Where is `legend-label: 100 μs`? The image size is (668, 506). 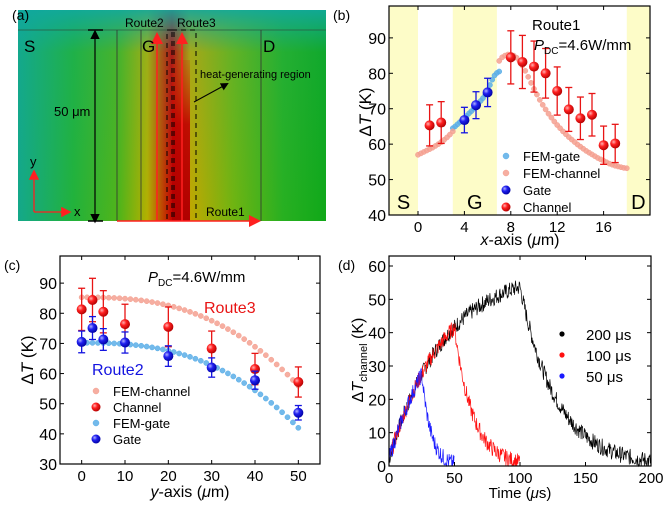
legend-label: 100 μs is located at coordinates (608, 356).